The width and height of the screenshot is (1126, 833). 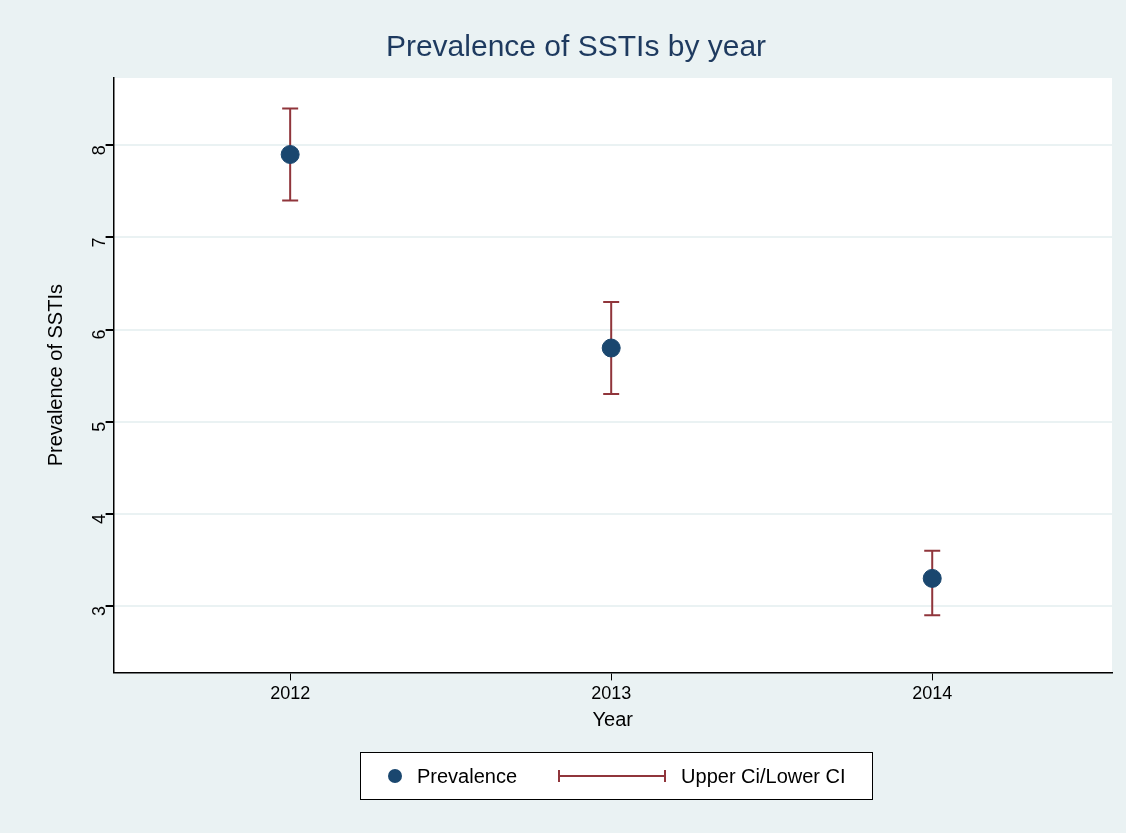 I want to click on y-axis-title: Prevalence of SSTIs, so click(x=54, y=375).